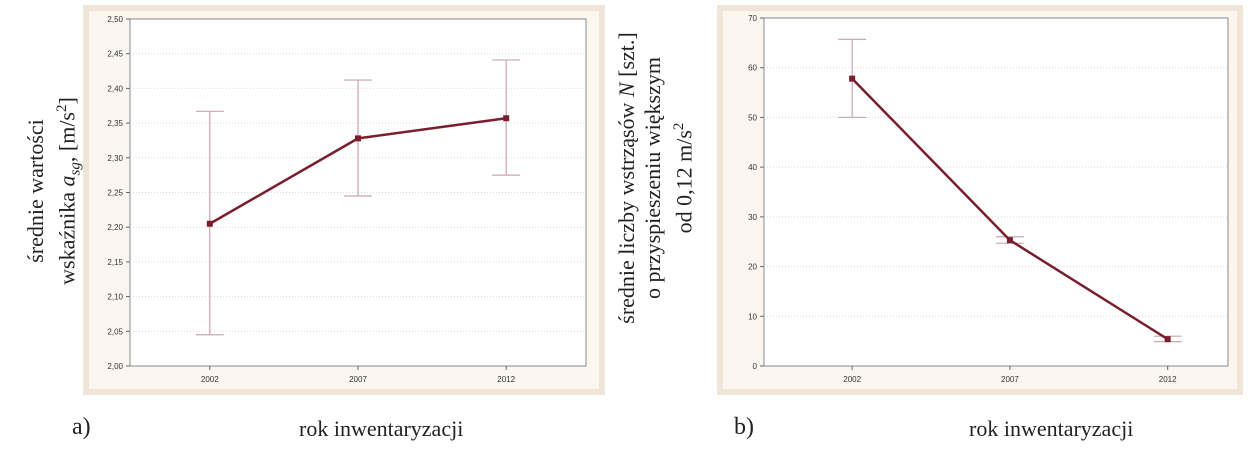 The height and width of the screenshot is (457, 1256). What do you see at coordinates (752, 68) in the screenshot?
I see `y-tick-label: 60` at bounding box center [752, 68].